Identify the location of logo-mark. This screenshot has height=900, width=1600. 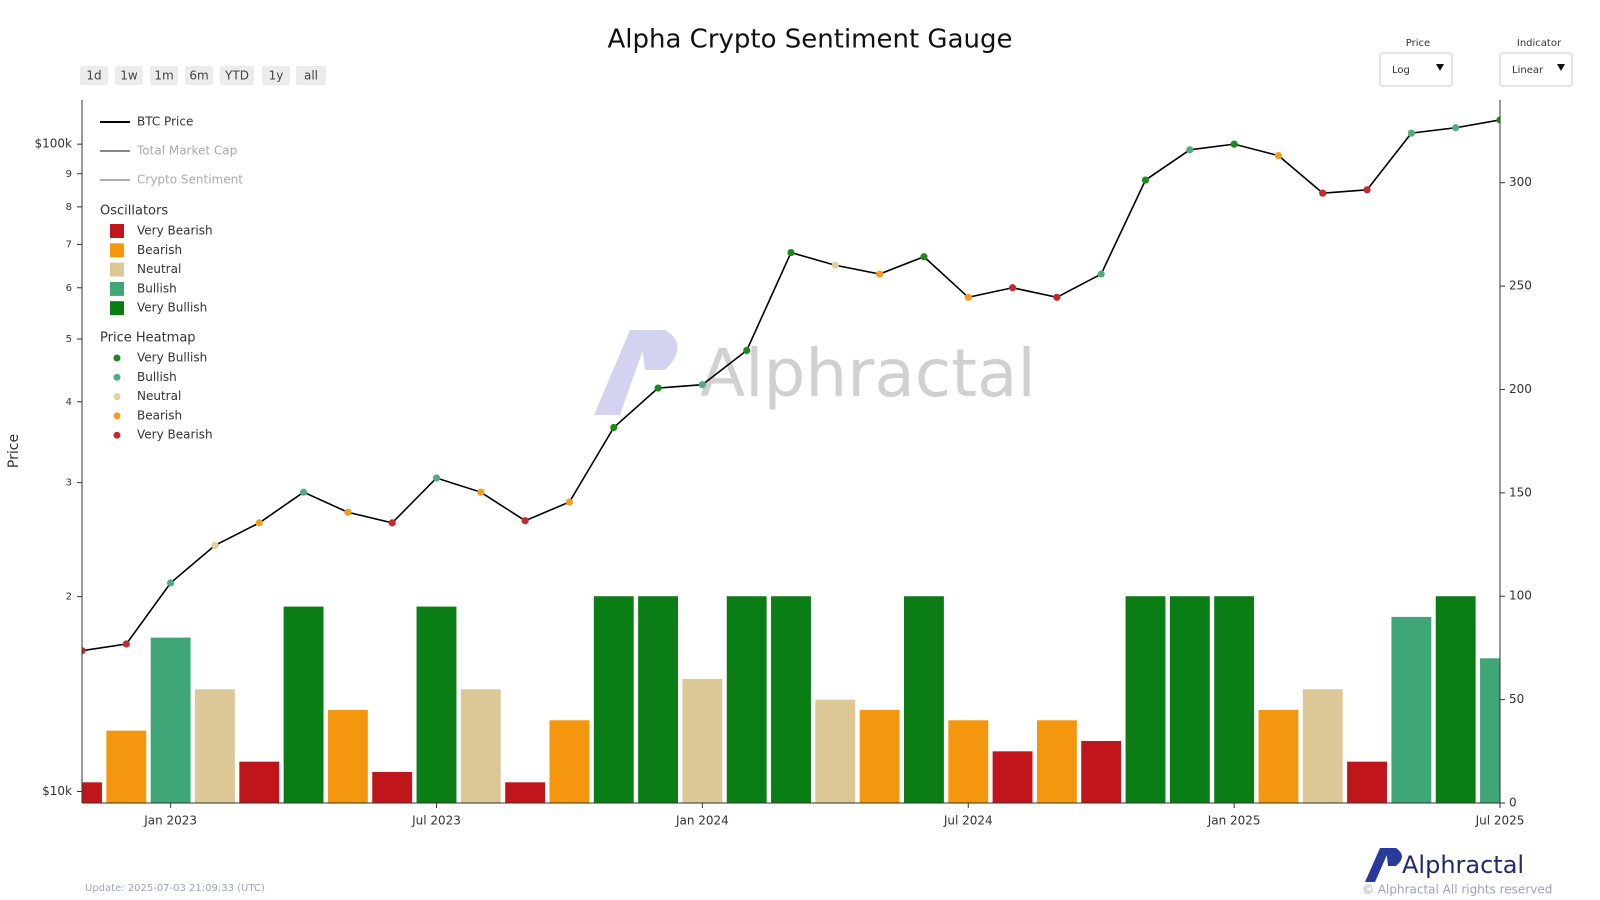
(1394, 857).